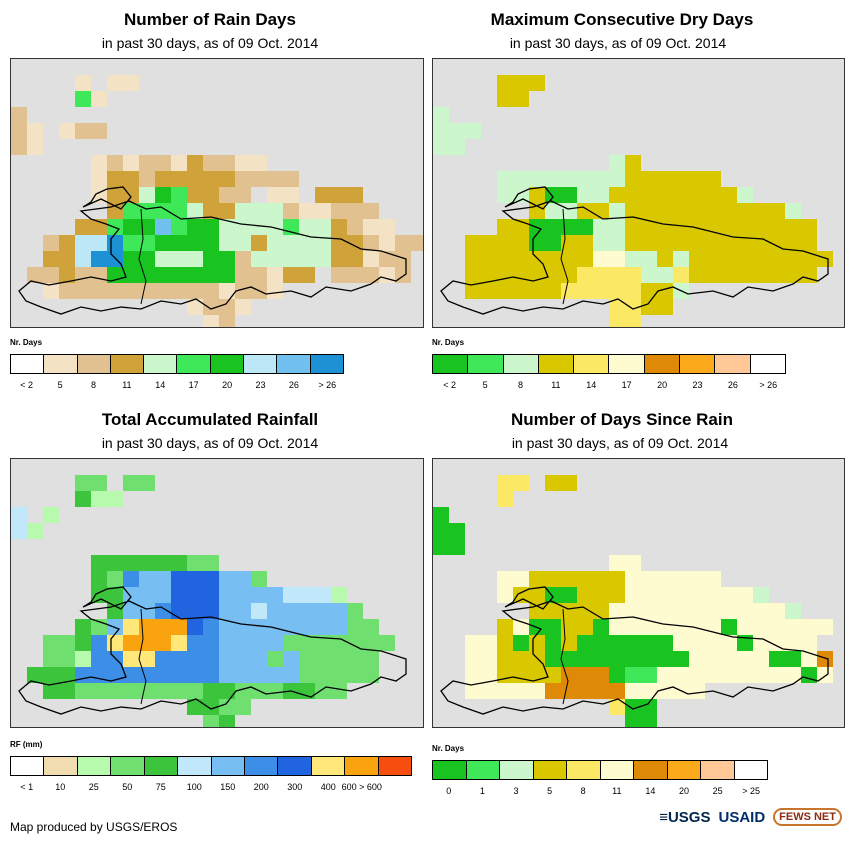 The height and width of the screenshot is (845, 854). Describe the element at coordinates (621, 419) in the screenshot. I see `panel-title: Number of Days Since Rain` at that location.